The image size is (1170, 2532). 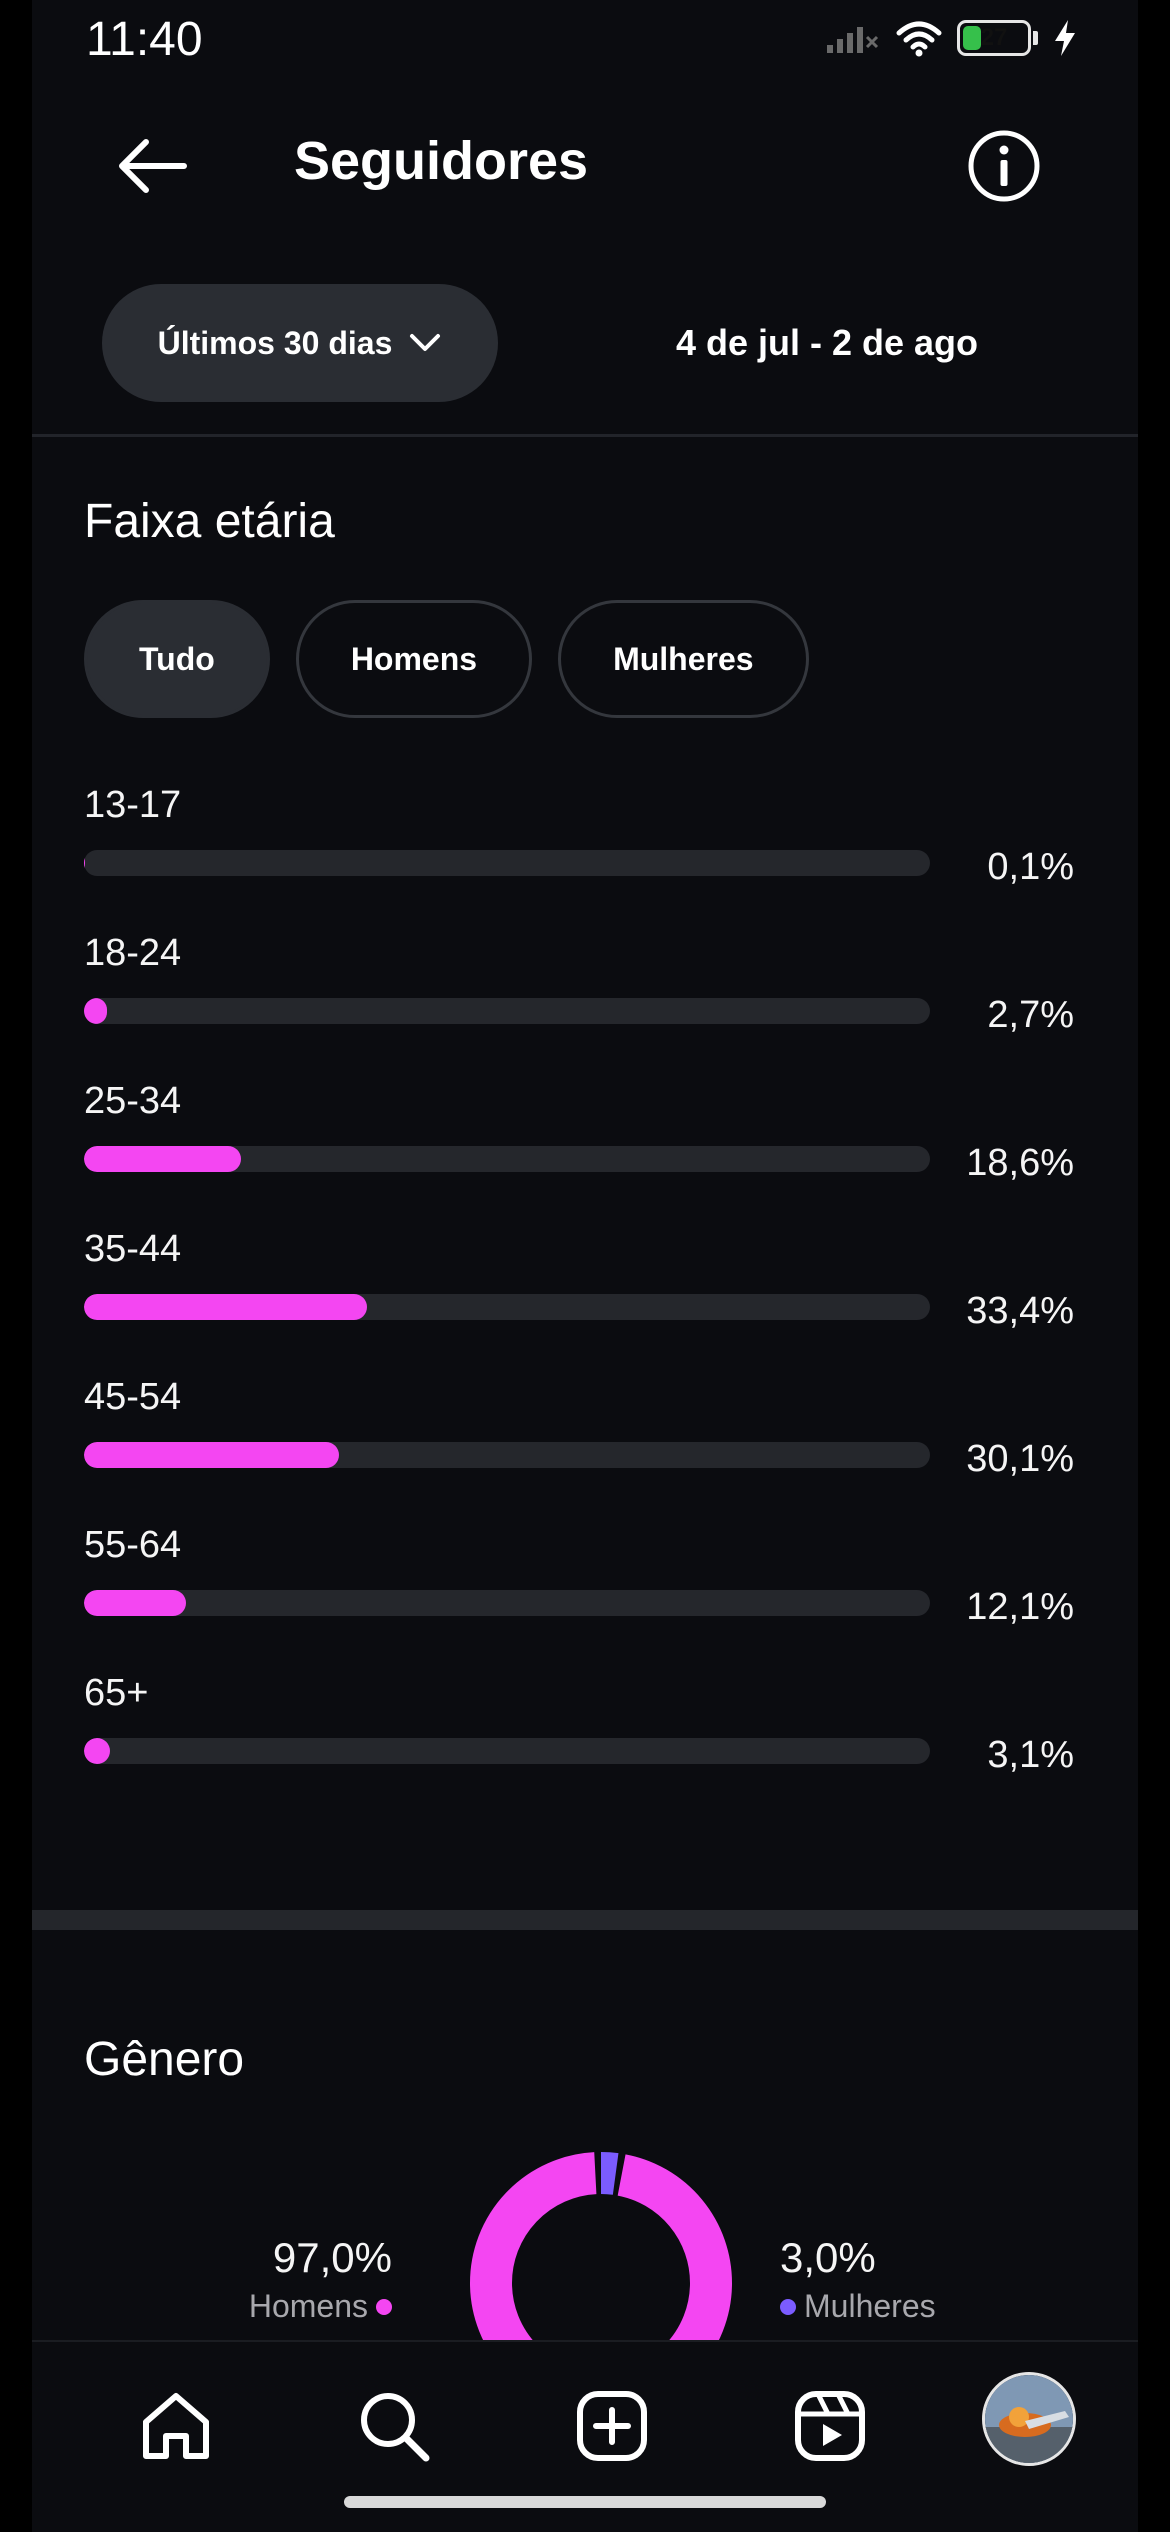 What do you see at coordinates (910, 2279) in the screenshot?
I see `gender-women-stat: 3,0% Mulheres` at bounding box center [910, 2279].